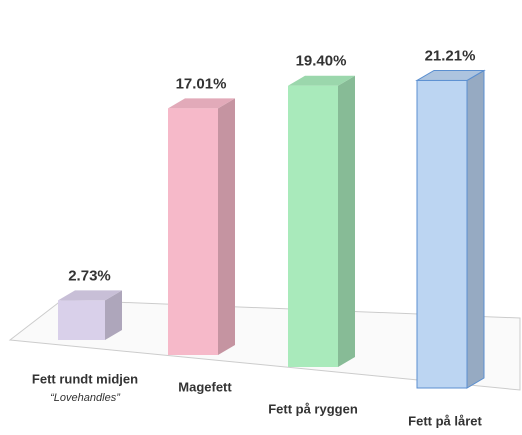  What do you see at coordinates (205, 386) in the screenshot?
I see `category-label: Magefett` at bounding box center [205, 386].